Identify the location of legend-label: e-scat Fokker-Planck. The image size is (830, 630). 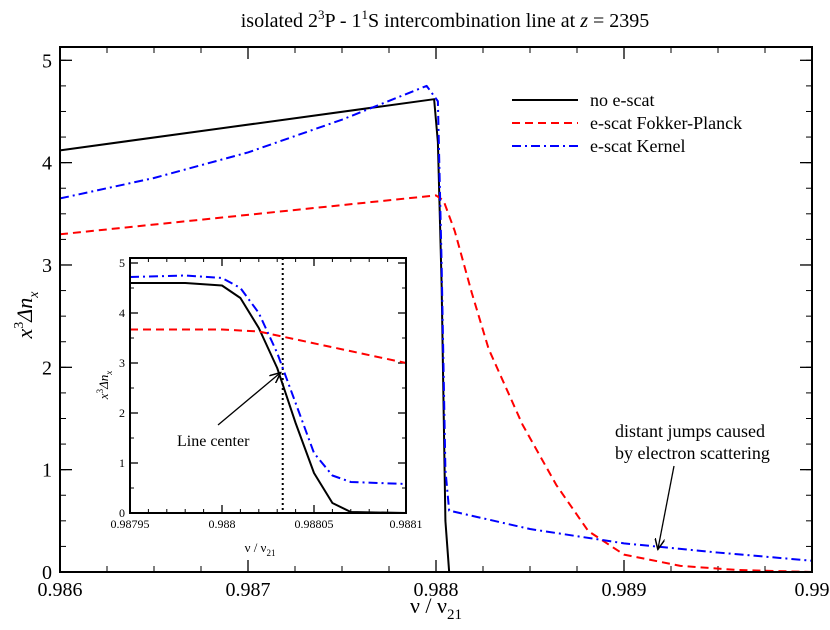
(666, 123).